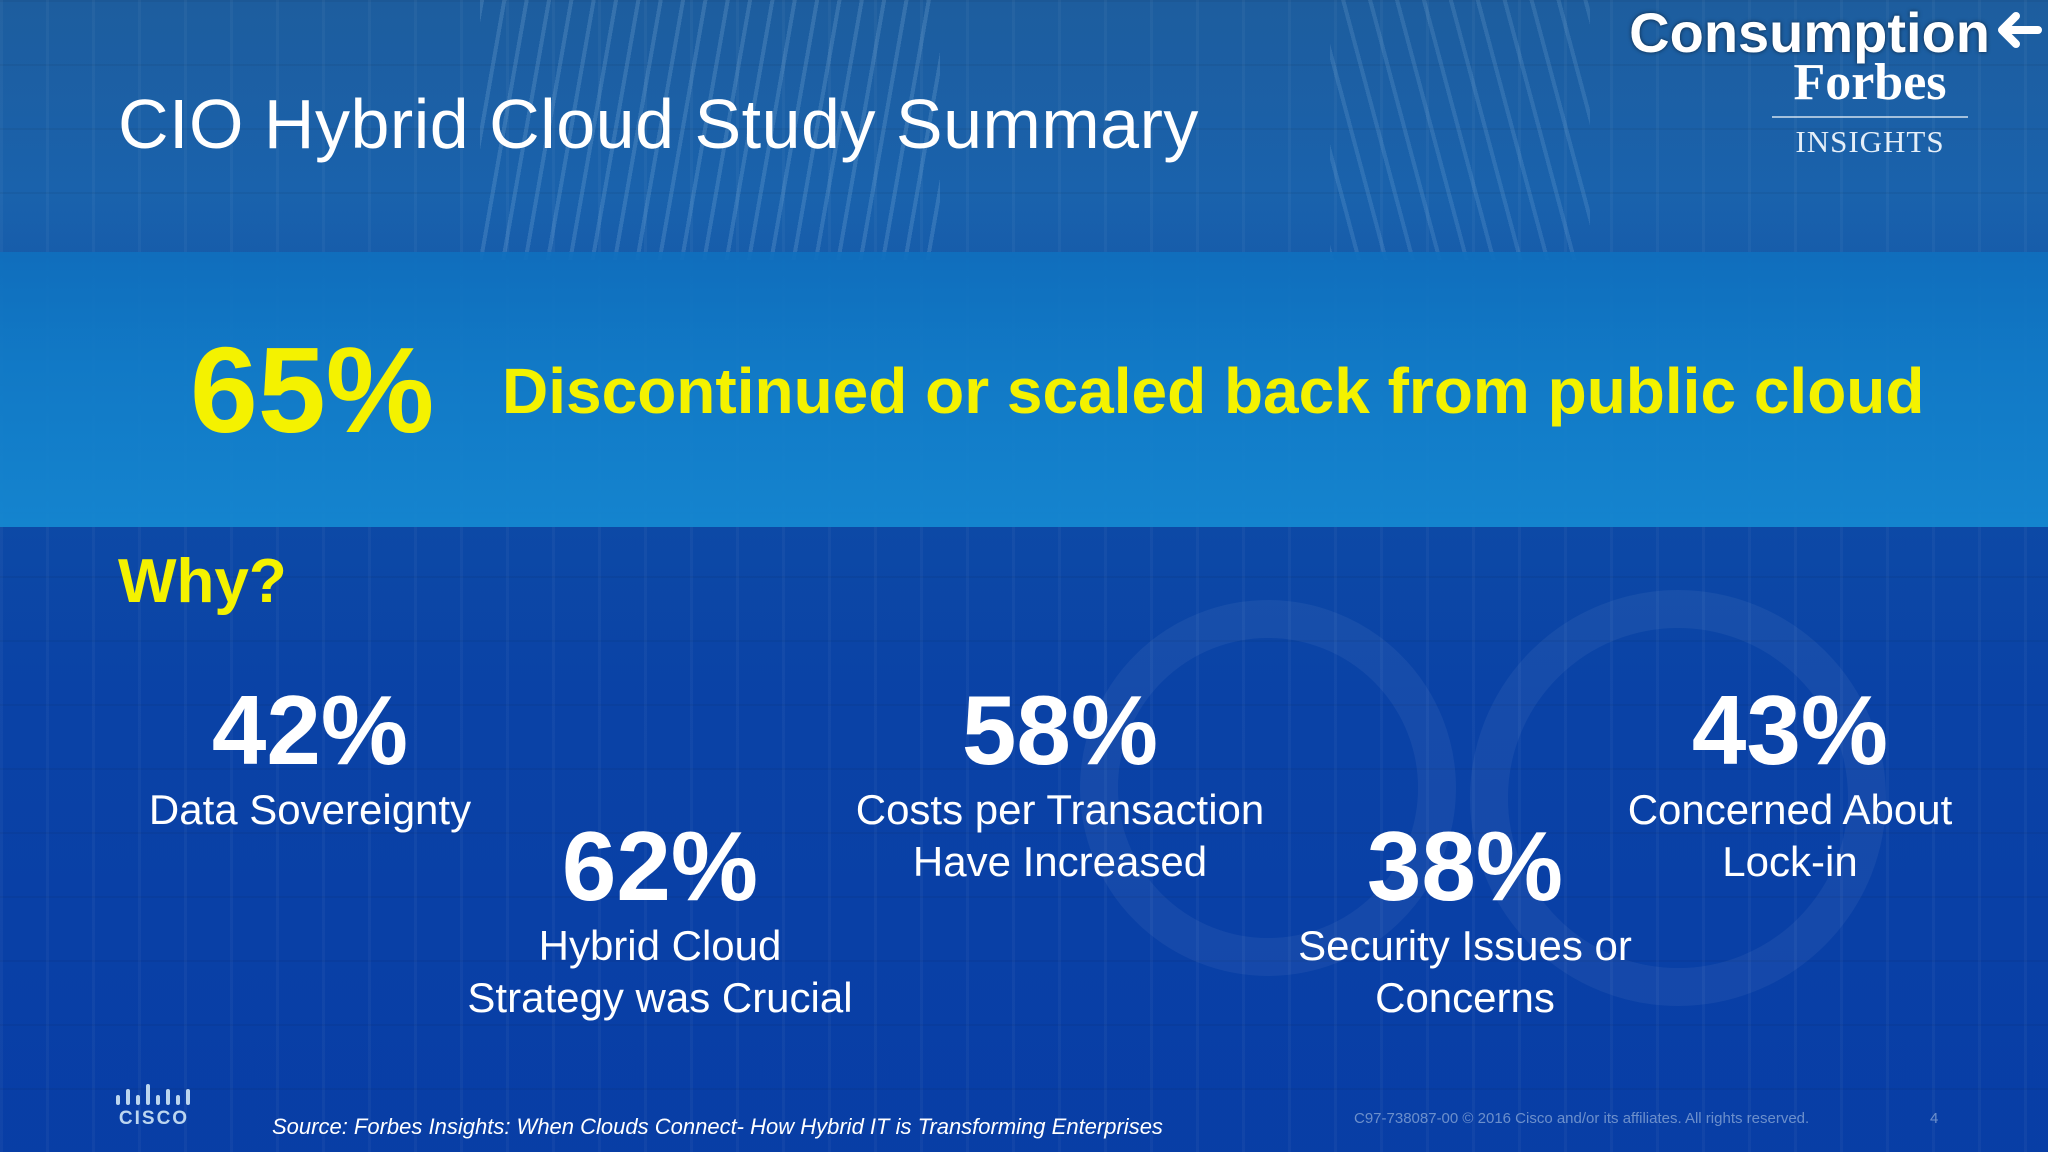 This screenshot has width=2048, height=1152. What do you see at coordinates (2018, 30) in the screenshot?
I see `arrow-left-icon` at bounding box center [2018, 30].